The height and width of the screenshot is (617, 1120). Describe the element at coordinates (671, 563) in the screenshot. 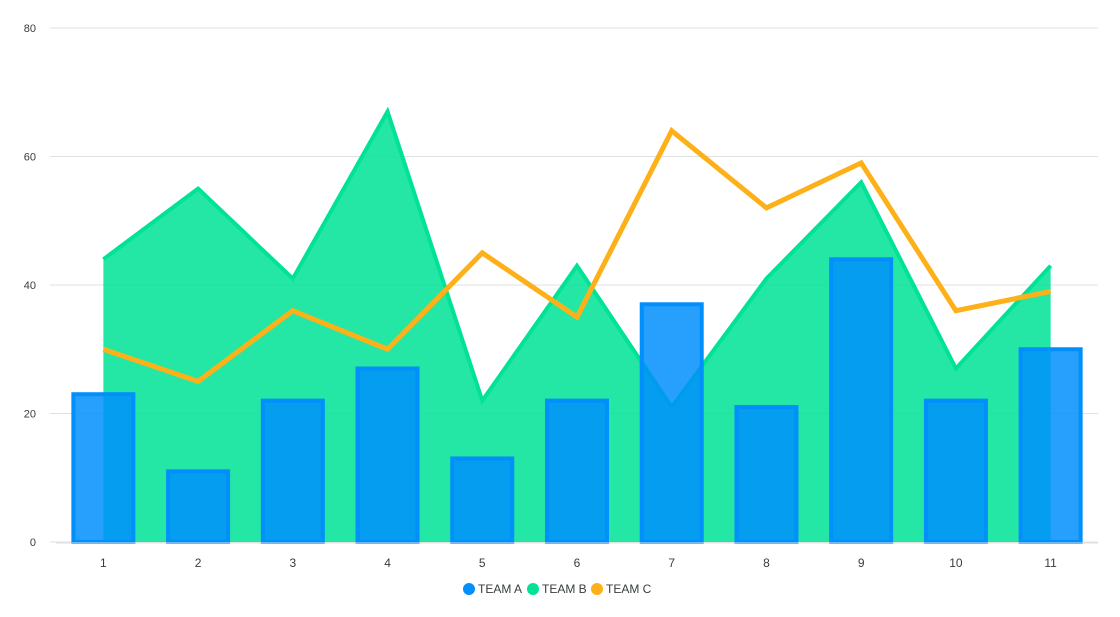

I see `x-tick-label: 7` at that location.